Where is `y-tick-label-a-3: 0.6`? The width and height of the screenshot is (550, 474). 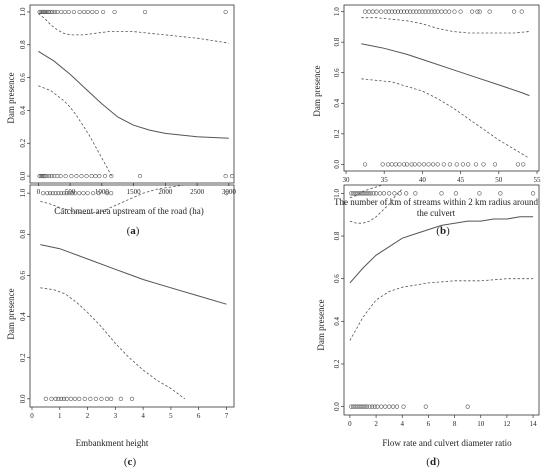
y-tick-label-a-3: 0.6 is located at coordinates (23, 77).